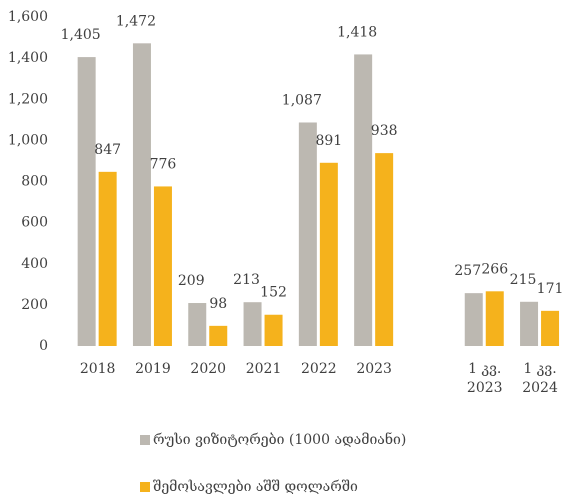  What do you see at coordinates (107, 150) in the screenshot?
I see `value-label: 847` at bounding box center [107, 150].